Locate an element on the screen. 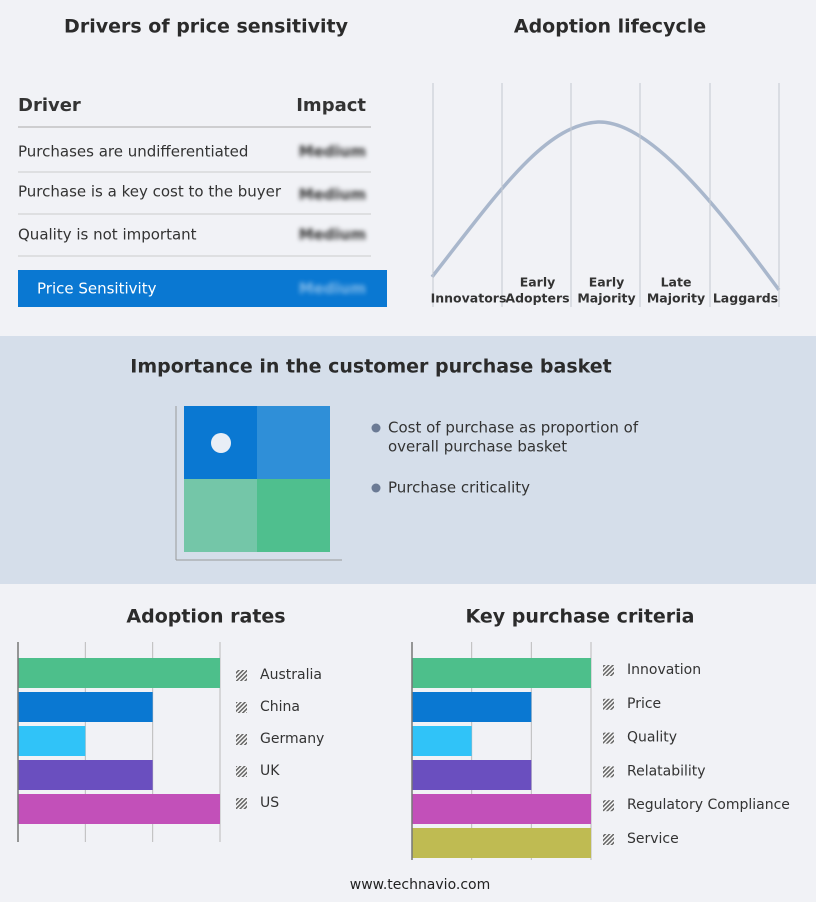 The width and height of the screenshot is (816, 902). position-marker is located at coordinates (221, 443).